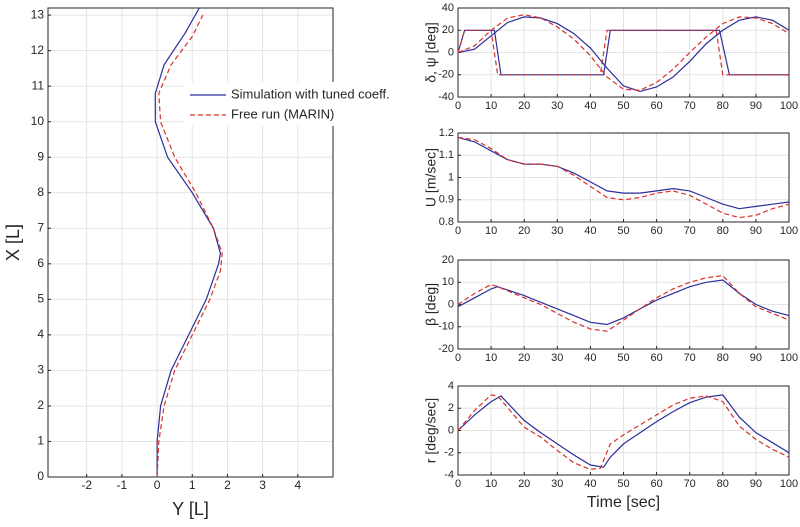  I want to click on x-tick-label: 4, so click(297, 485).